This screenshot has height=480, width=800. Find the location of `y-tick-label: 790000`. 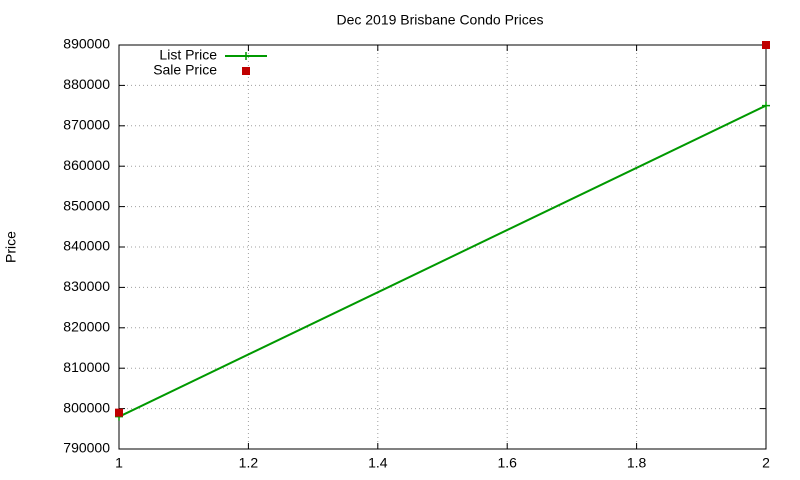

y-tick-label: 790000 is located at coordinates (86, 448).